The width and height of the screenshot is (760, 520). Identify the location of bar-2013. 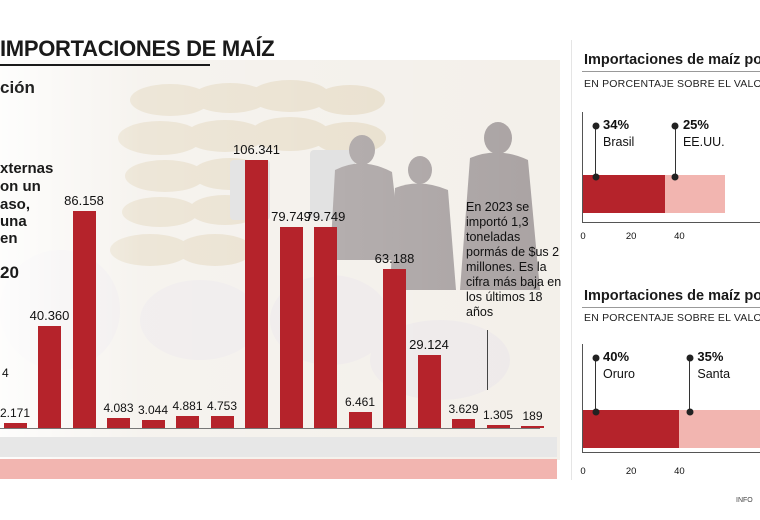
(153, 424).